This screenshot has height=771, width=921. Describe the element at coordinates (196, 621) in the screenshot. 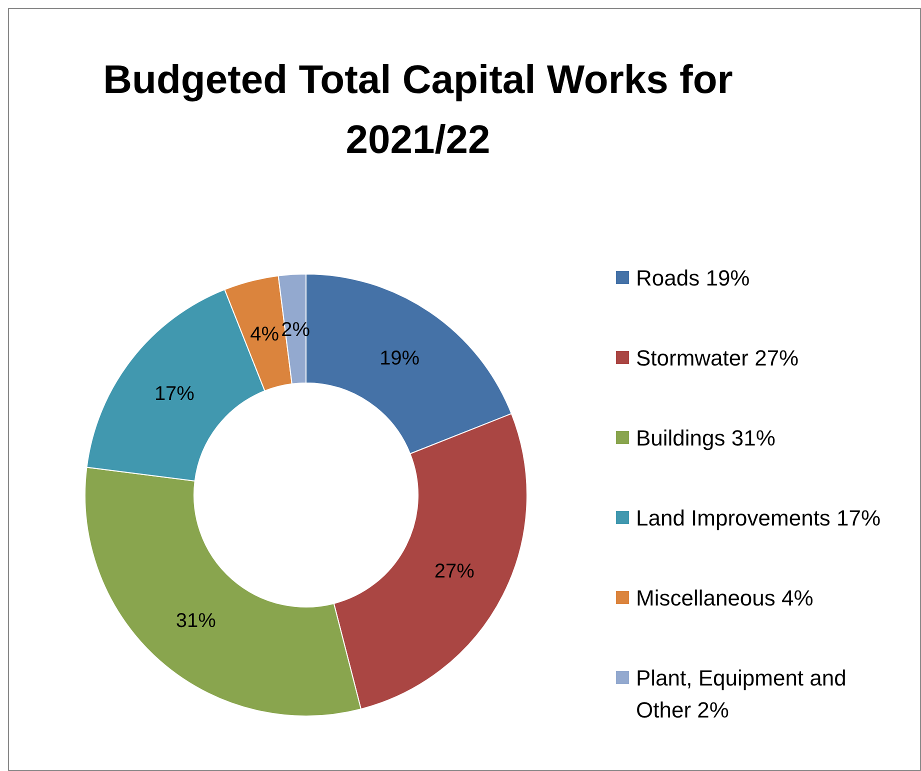

I see `data-label: 31%` at that location.